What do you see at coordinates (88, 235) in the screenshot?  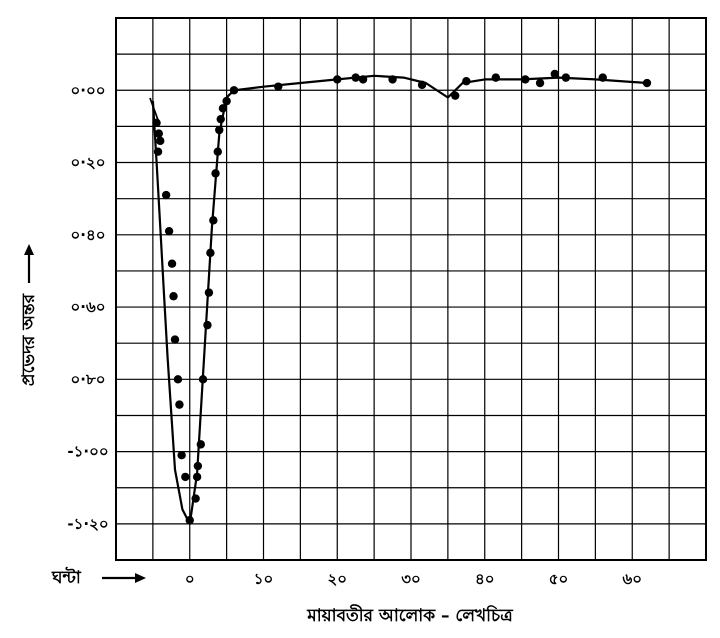 I see `y-tick-label: ০·৪০` at bounding box center [88, 235].